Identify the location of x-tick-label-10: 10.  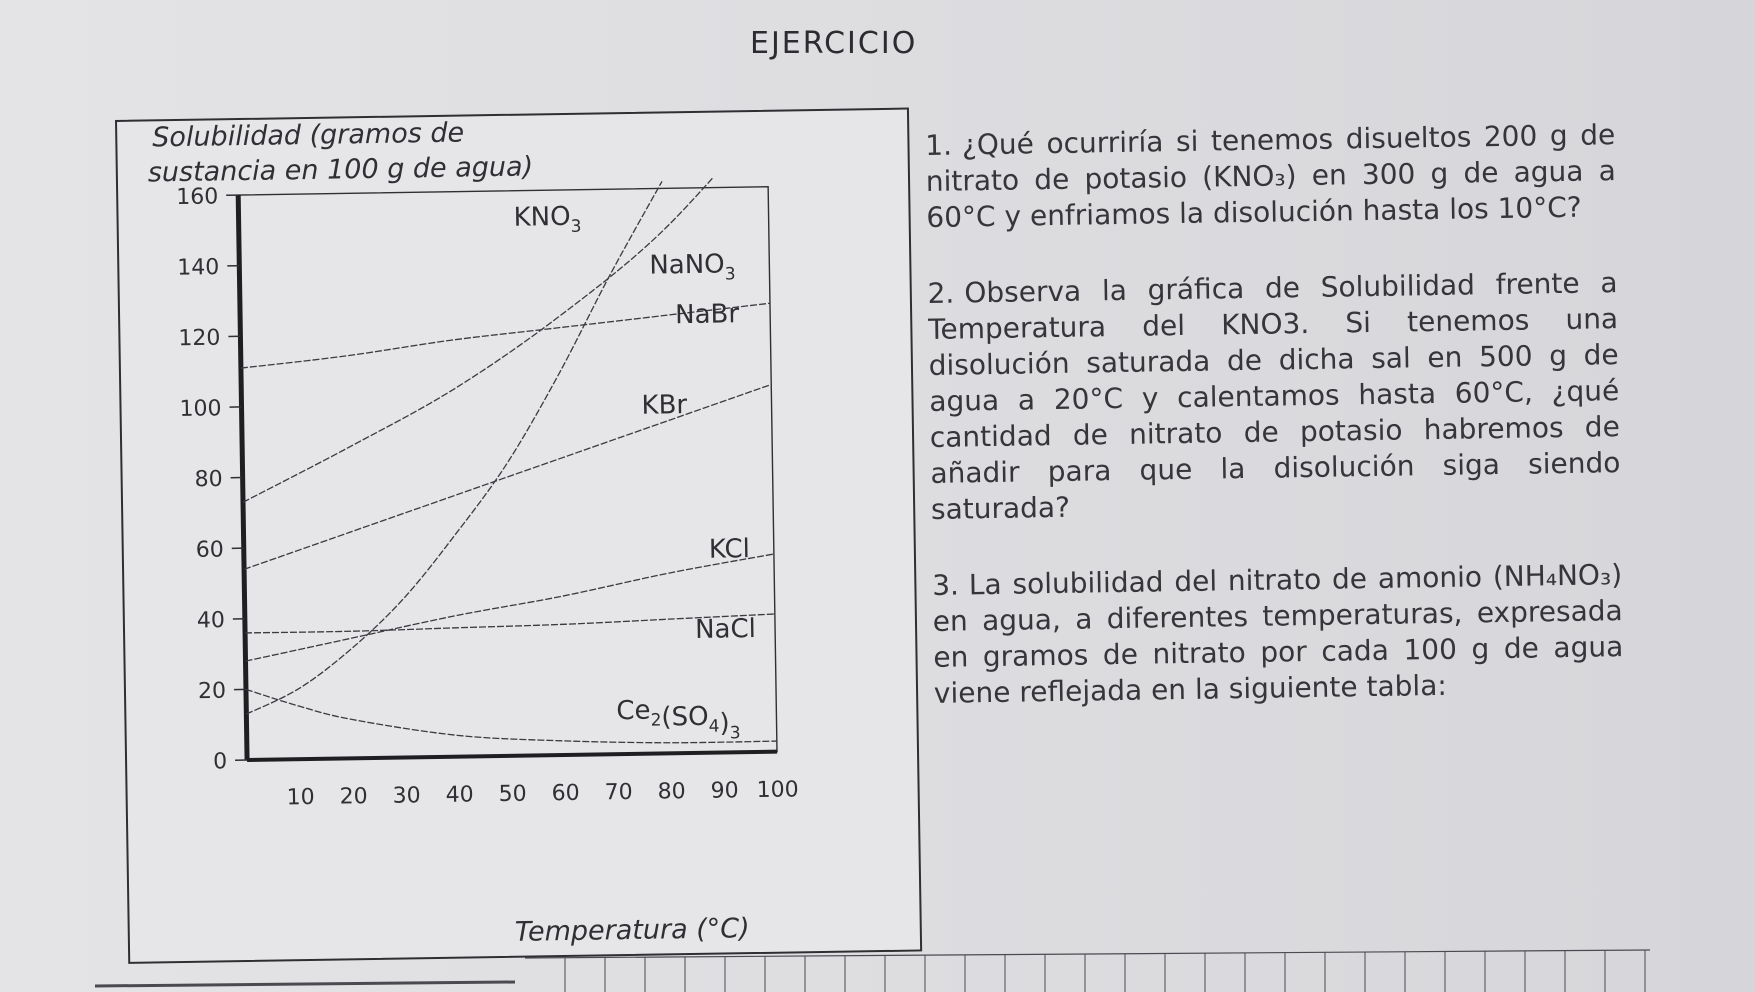
(300, 797).